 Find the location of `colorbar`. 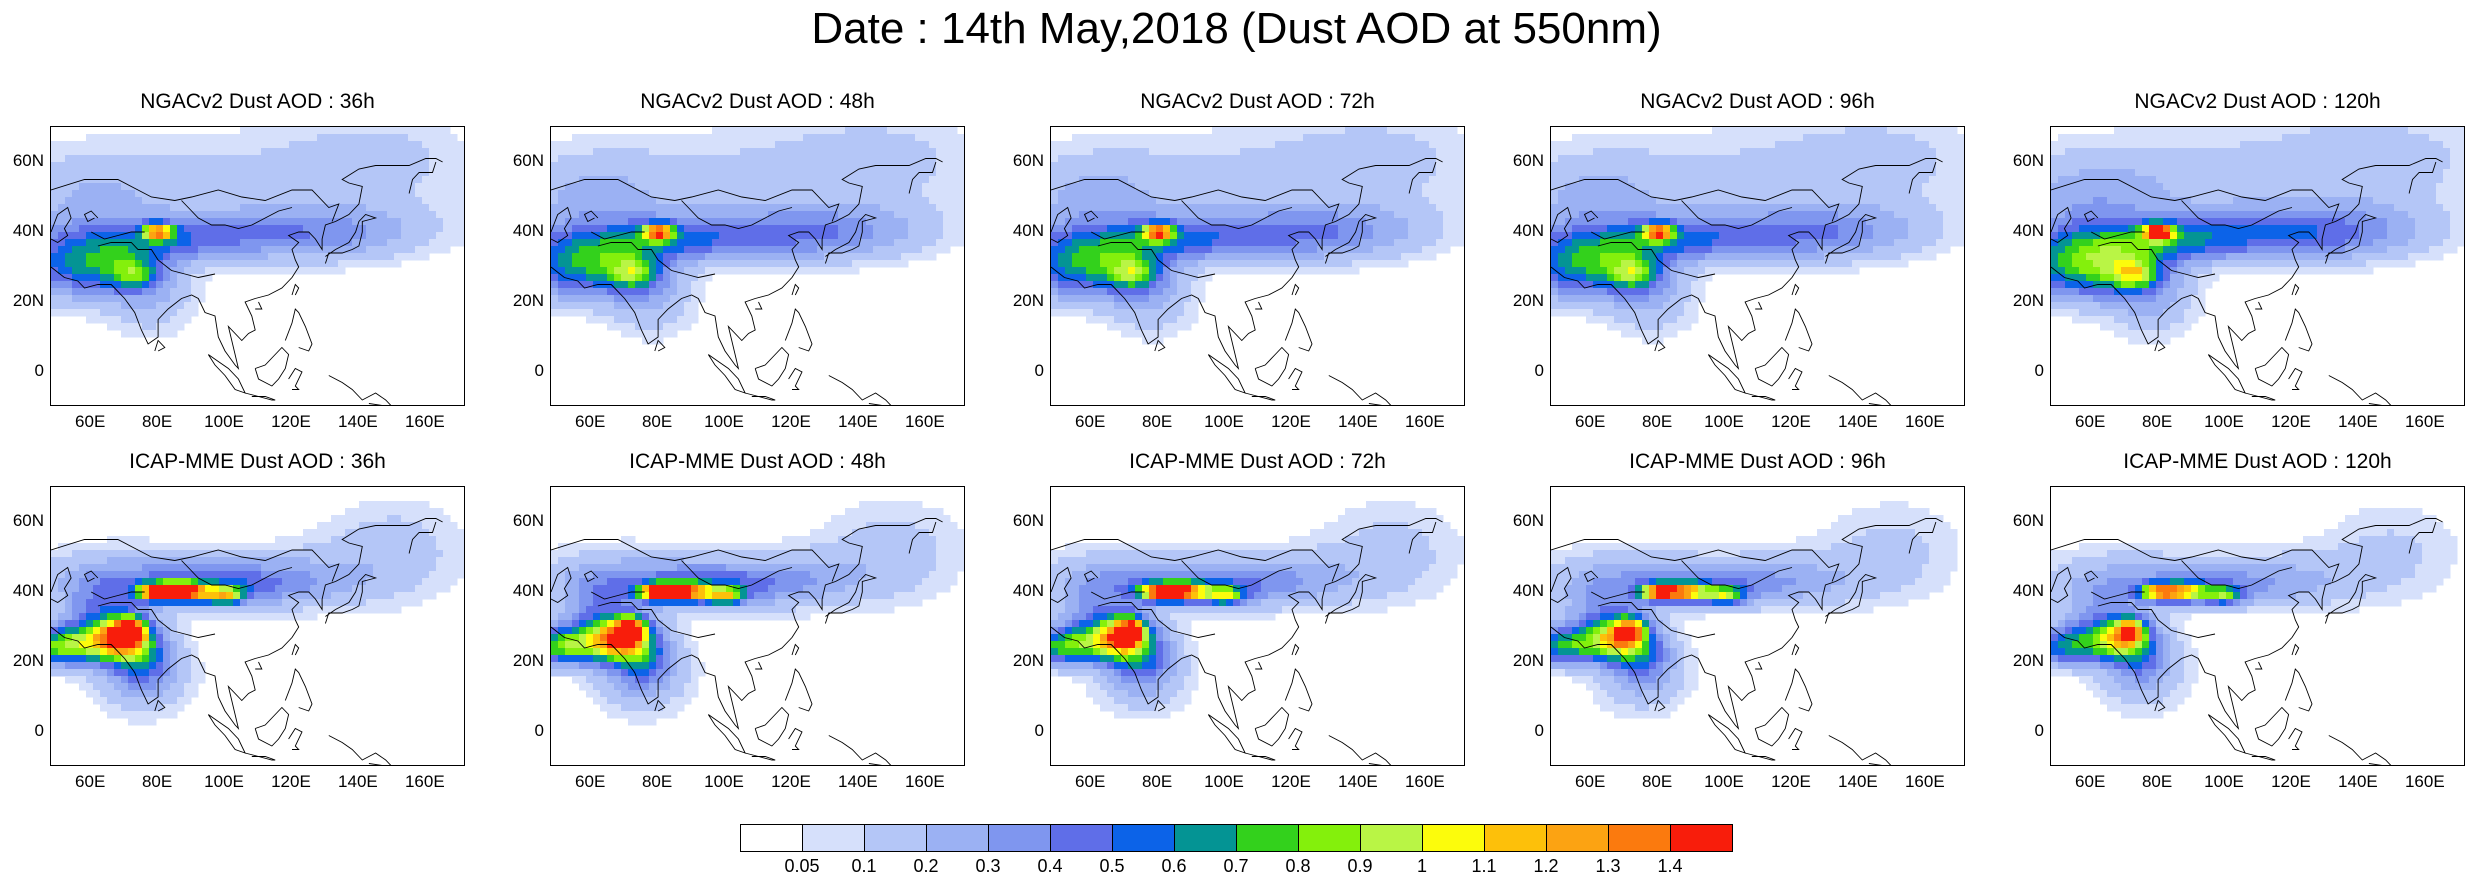

colorbar is located at coordinates (1236, 838).